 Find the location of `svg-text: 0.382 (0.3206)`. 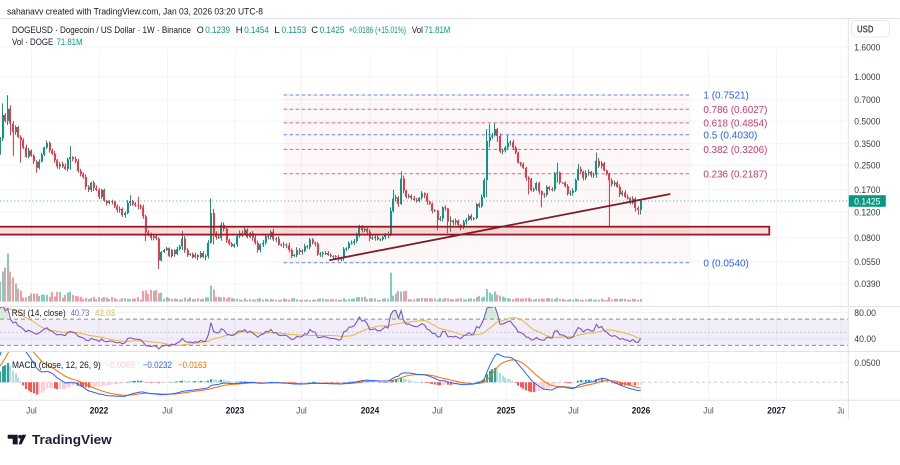

svg-text: 0.382 (0.3206) is located at coordinates (735, 150).